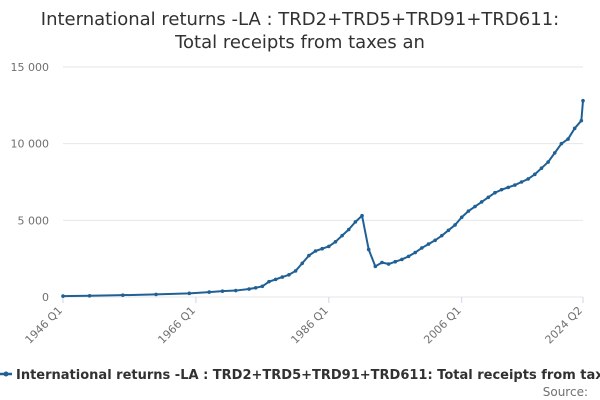  Describe the element at coordinates (30, 144) in the screenshot. I see `y-tick-label: 10 000` at that location.